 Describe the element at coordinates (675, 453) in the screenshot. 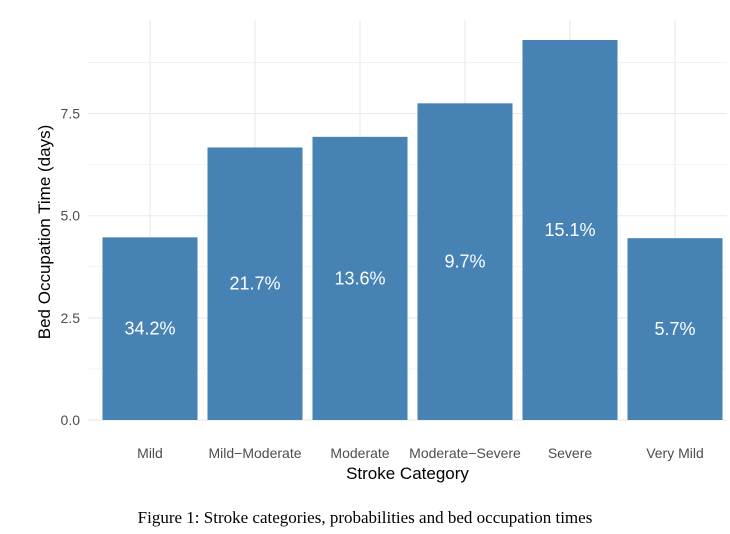

I see `x-tick-label: Very Mild` at that location.